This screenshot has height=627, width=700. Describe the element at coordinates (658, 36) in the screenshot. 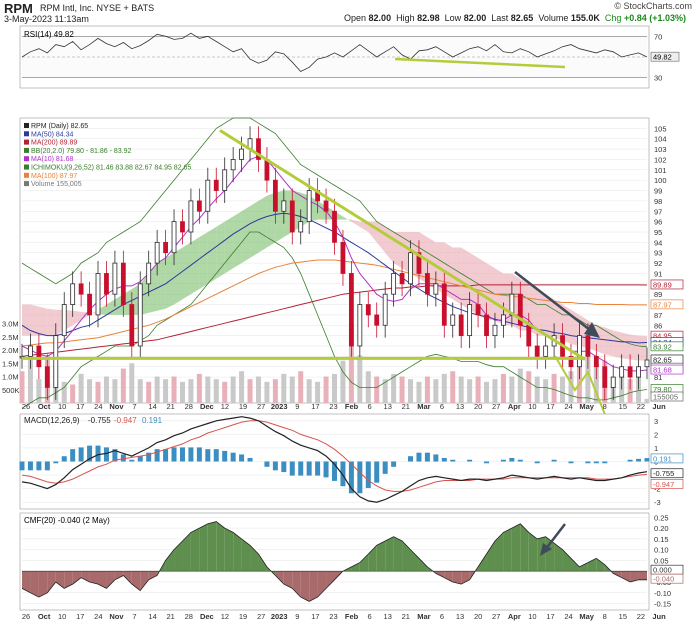

I see `y-tick-label: 70` at that location.